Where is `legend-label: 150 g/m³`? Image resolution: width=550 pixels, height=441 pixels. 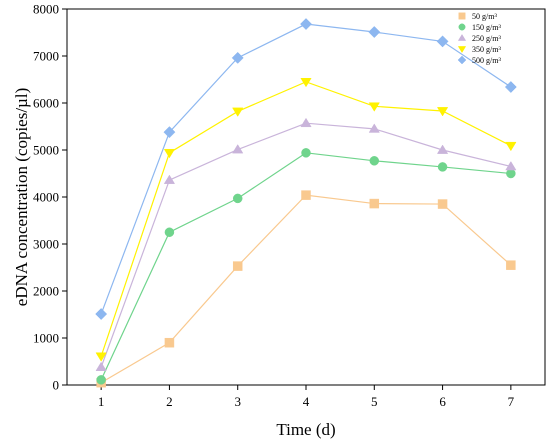 legend-label: 150 g/m³ is located at coordinates (486, 27).